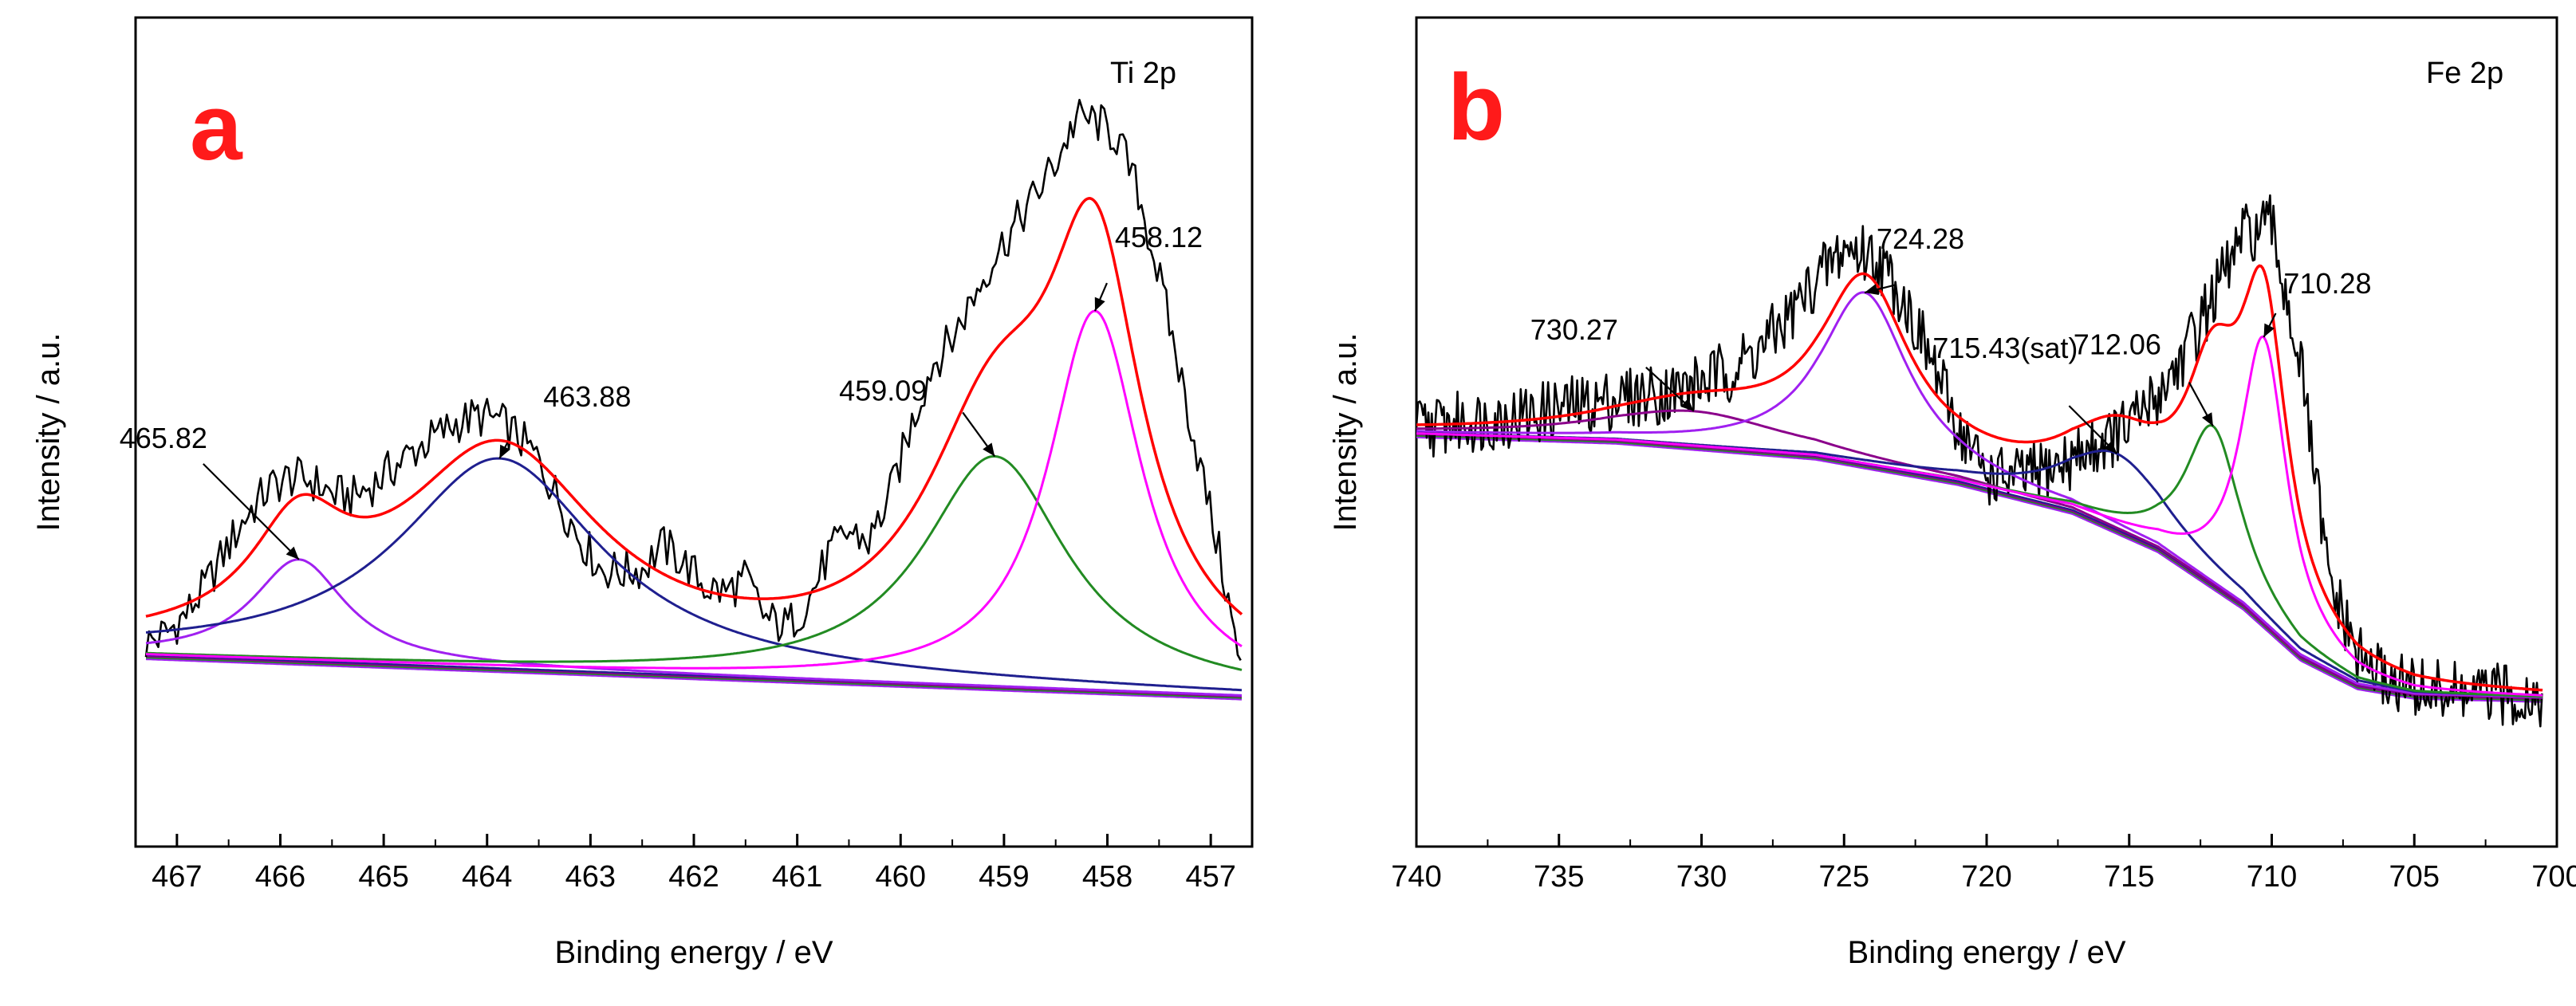 The width and height of the screenshot is (2576, 1006). Describe the element at coordinates (1574, 329) in the screenshot. I see `annotation-label: 730.27` at that location.